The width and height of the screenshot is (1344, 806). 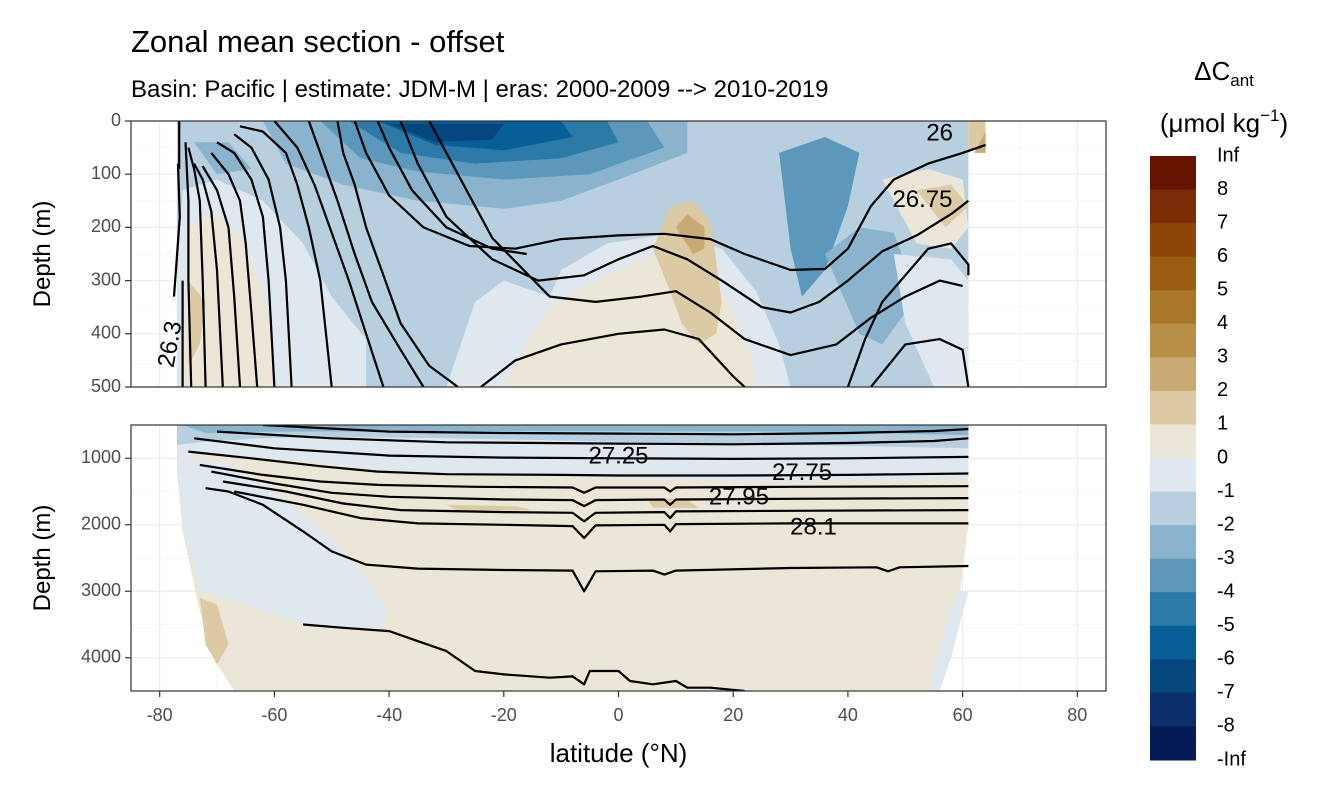 What do you see at coordinates (819, 217) in the screenshot?
I see `field-negative-east` at bounding box center [819, 217].